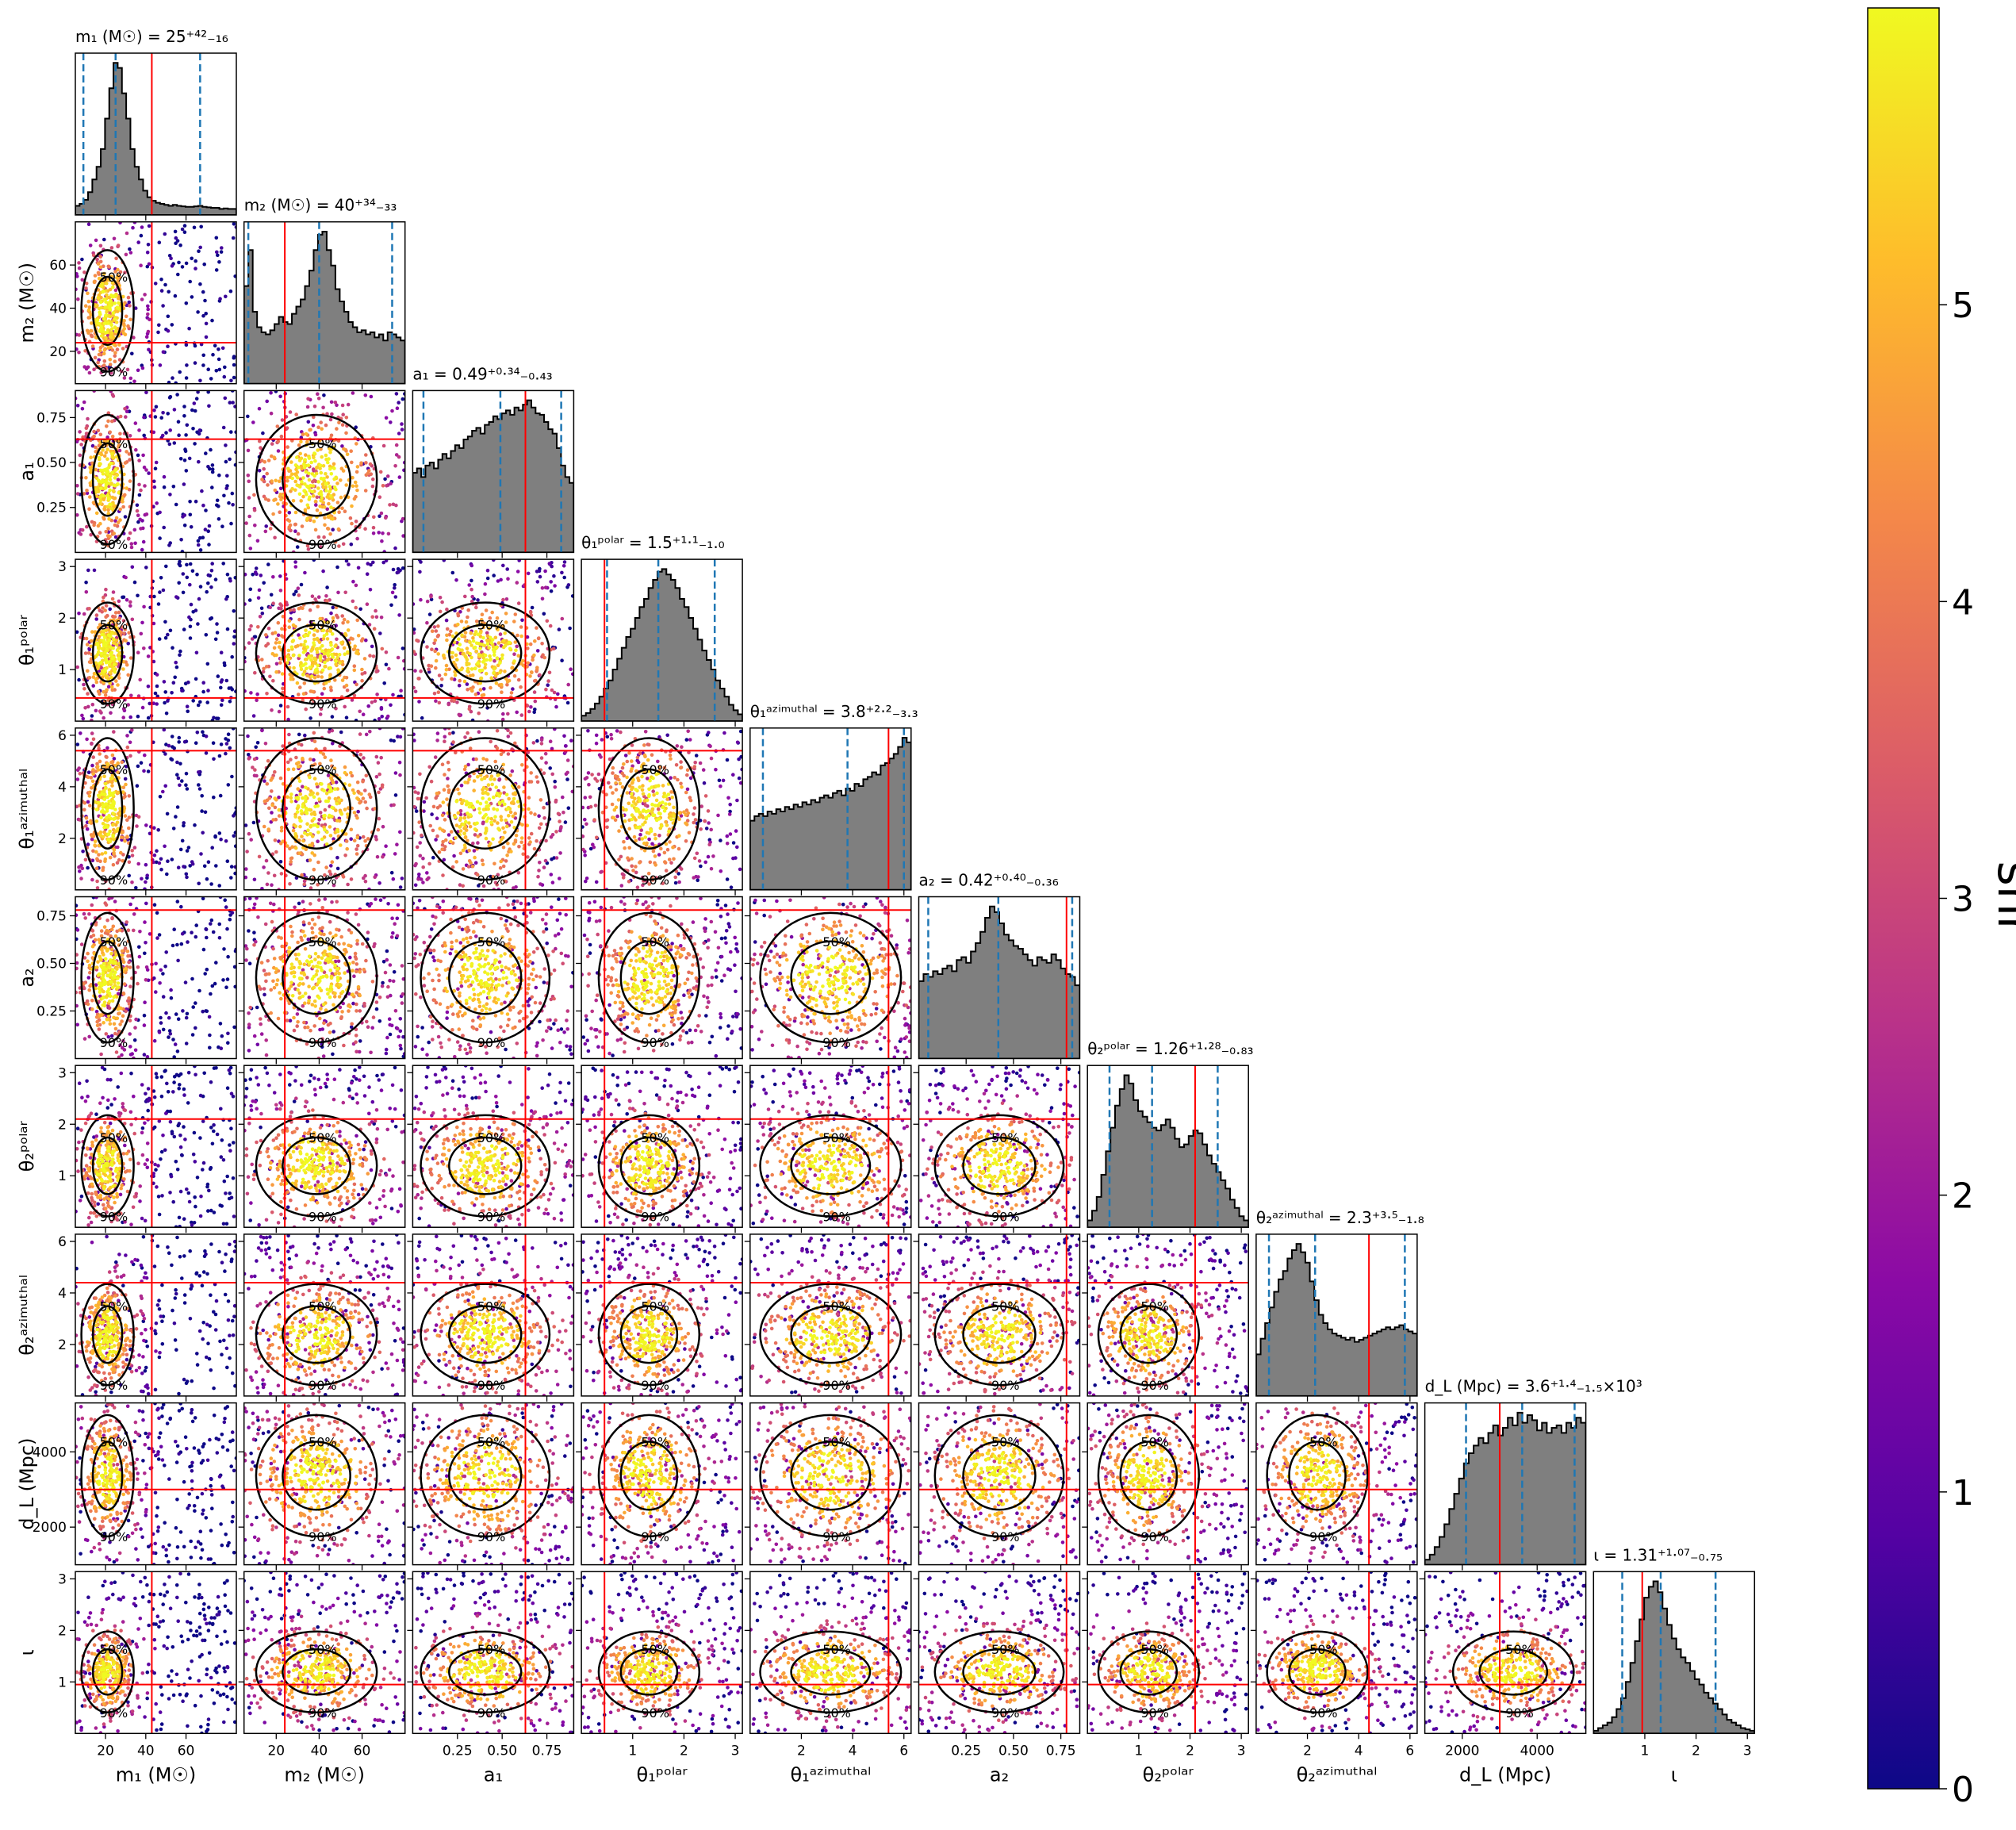 Image resolution: width=2016 pixels, height=1830 pixels. I want to click on scatter-panel-a1-theta2_polar: 50%90%, so click(494, 1146).